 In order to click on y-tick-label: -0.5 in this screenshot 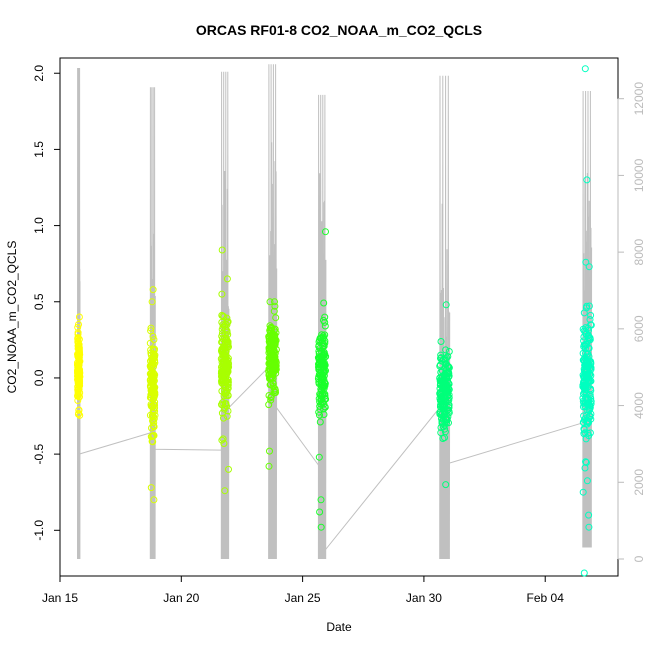, I will do `click(39, 453)`.